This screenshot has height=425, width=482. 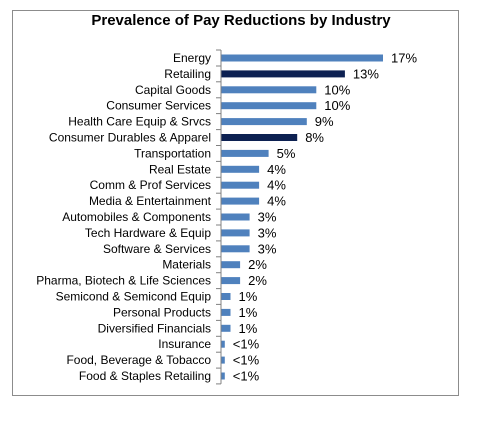 What do you see at coordinates (184, 344) in the screenshot?
I see `category-label: Insurance` at bounding box center [184, 344].